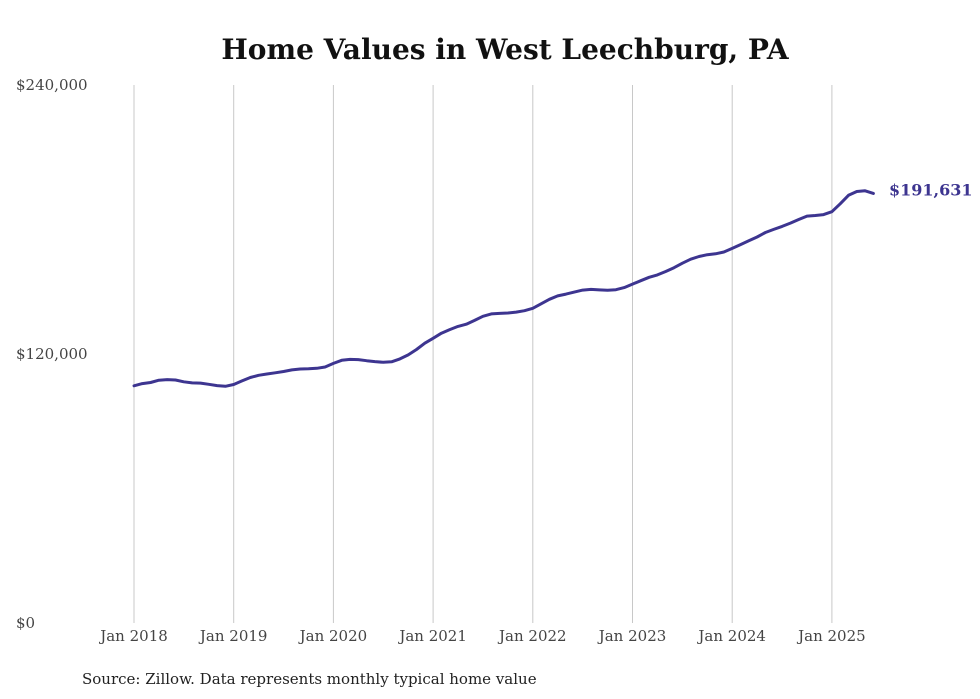 The image size is (980, 699). Describe the element at coordinates (333, 636) in the screenshot. I see `x-tick-label: Jan 2020` at that location.